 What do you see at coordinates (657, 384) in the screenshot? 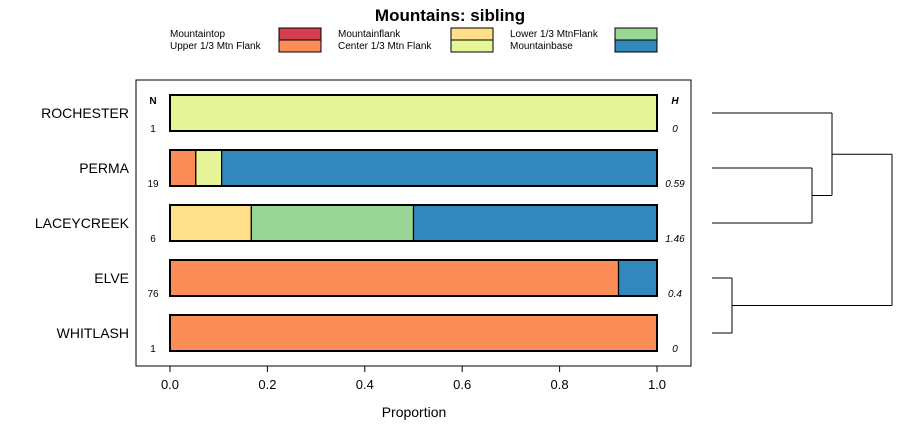
I see `x-tick-label-1-0: 1.0` at bounding box center [657, 384].